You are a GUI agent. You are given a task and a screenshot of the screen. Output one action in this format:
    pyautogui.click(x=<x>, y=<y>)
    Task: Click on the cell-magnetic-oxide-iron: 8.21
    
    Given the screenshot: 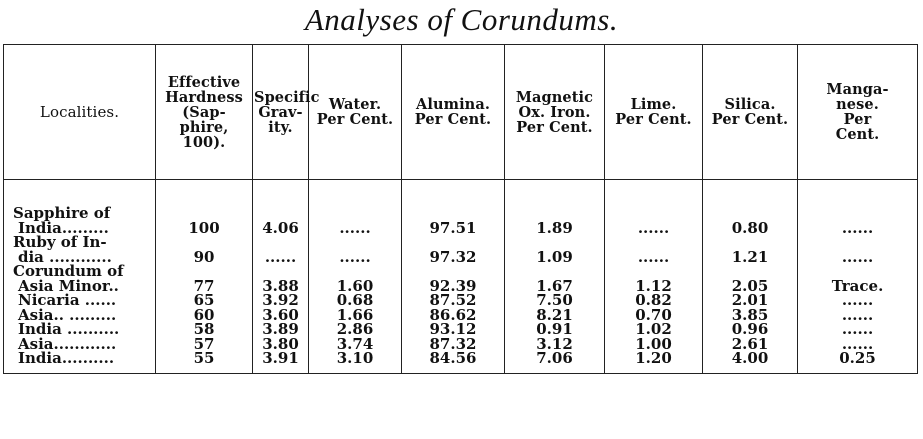 What is the action you would take?
    pyautogui.click(x=554, y=314)
    